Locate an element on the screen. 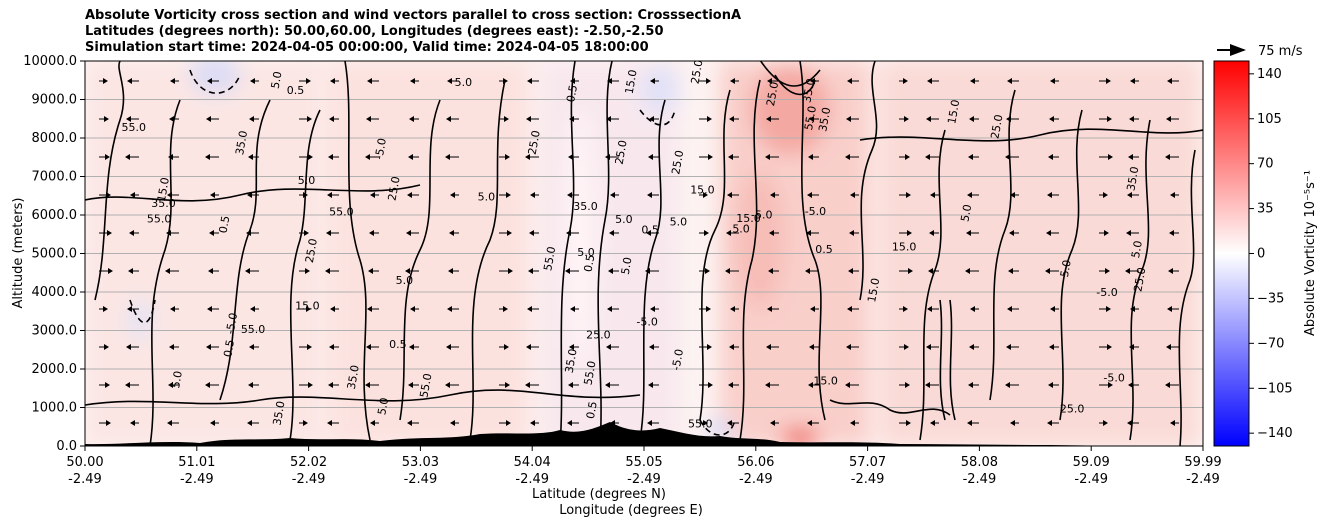  y-tick-label: 0.0 is located at coordinates (66, 446).